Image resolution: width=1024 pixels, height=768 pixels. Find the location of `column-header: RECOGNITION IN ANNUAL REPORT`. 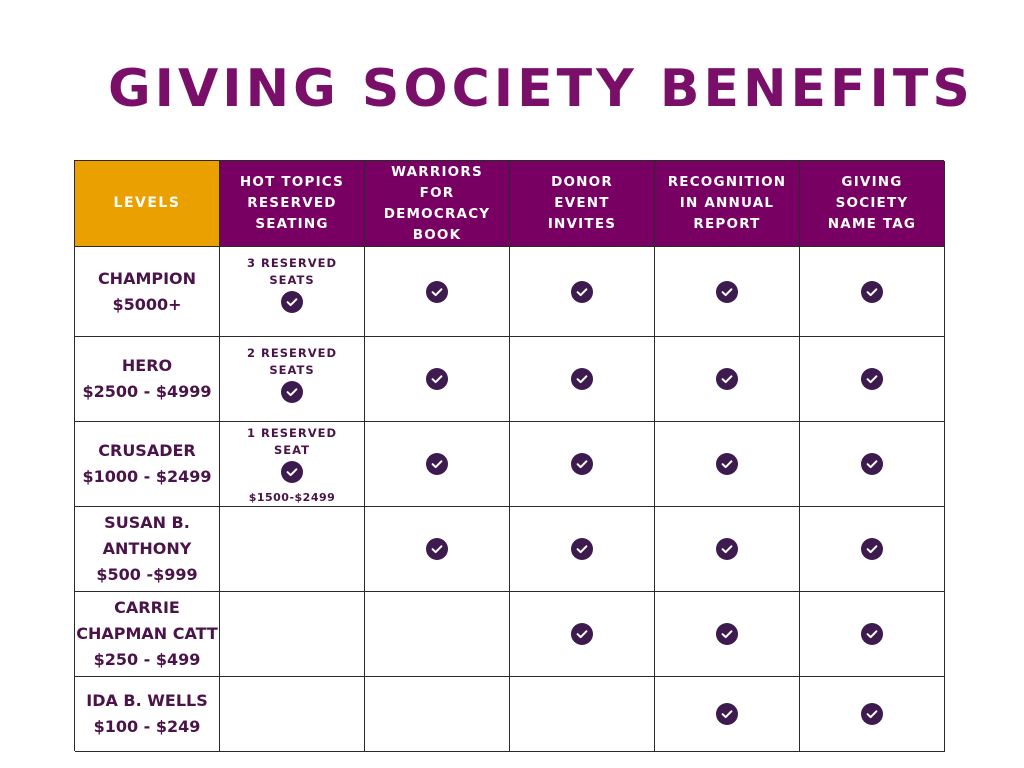

column-header: RECOGNITION IN ANNUAL REPORT is located at coordinates (727, 204).